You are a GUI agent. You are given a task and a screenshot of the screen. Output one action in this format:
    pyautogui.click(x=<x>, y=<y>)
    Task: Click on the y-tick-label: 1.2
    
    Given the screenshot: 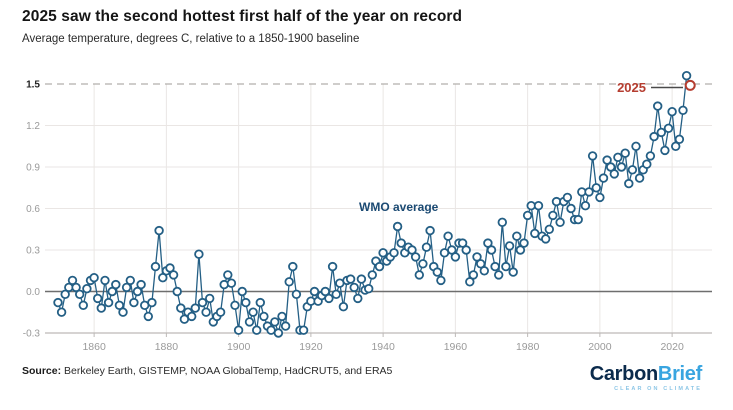 What is the action you would take?
    pyautogui.click(x=33, y=126)
    